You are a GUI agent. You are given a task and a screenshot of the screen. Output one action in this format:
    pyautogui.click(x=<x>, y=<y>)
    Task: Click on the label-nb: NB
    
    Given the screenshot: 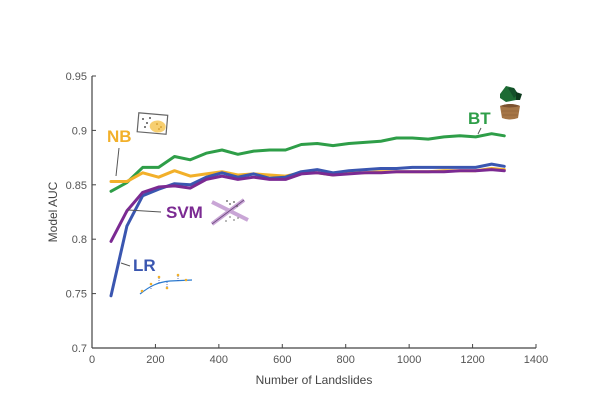 What is the action you would take?
    pyautogui.click(x=119, y=136)
    